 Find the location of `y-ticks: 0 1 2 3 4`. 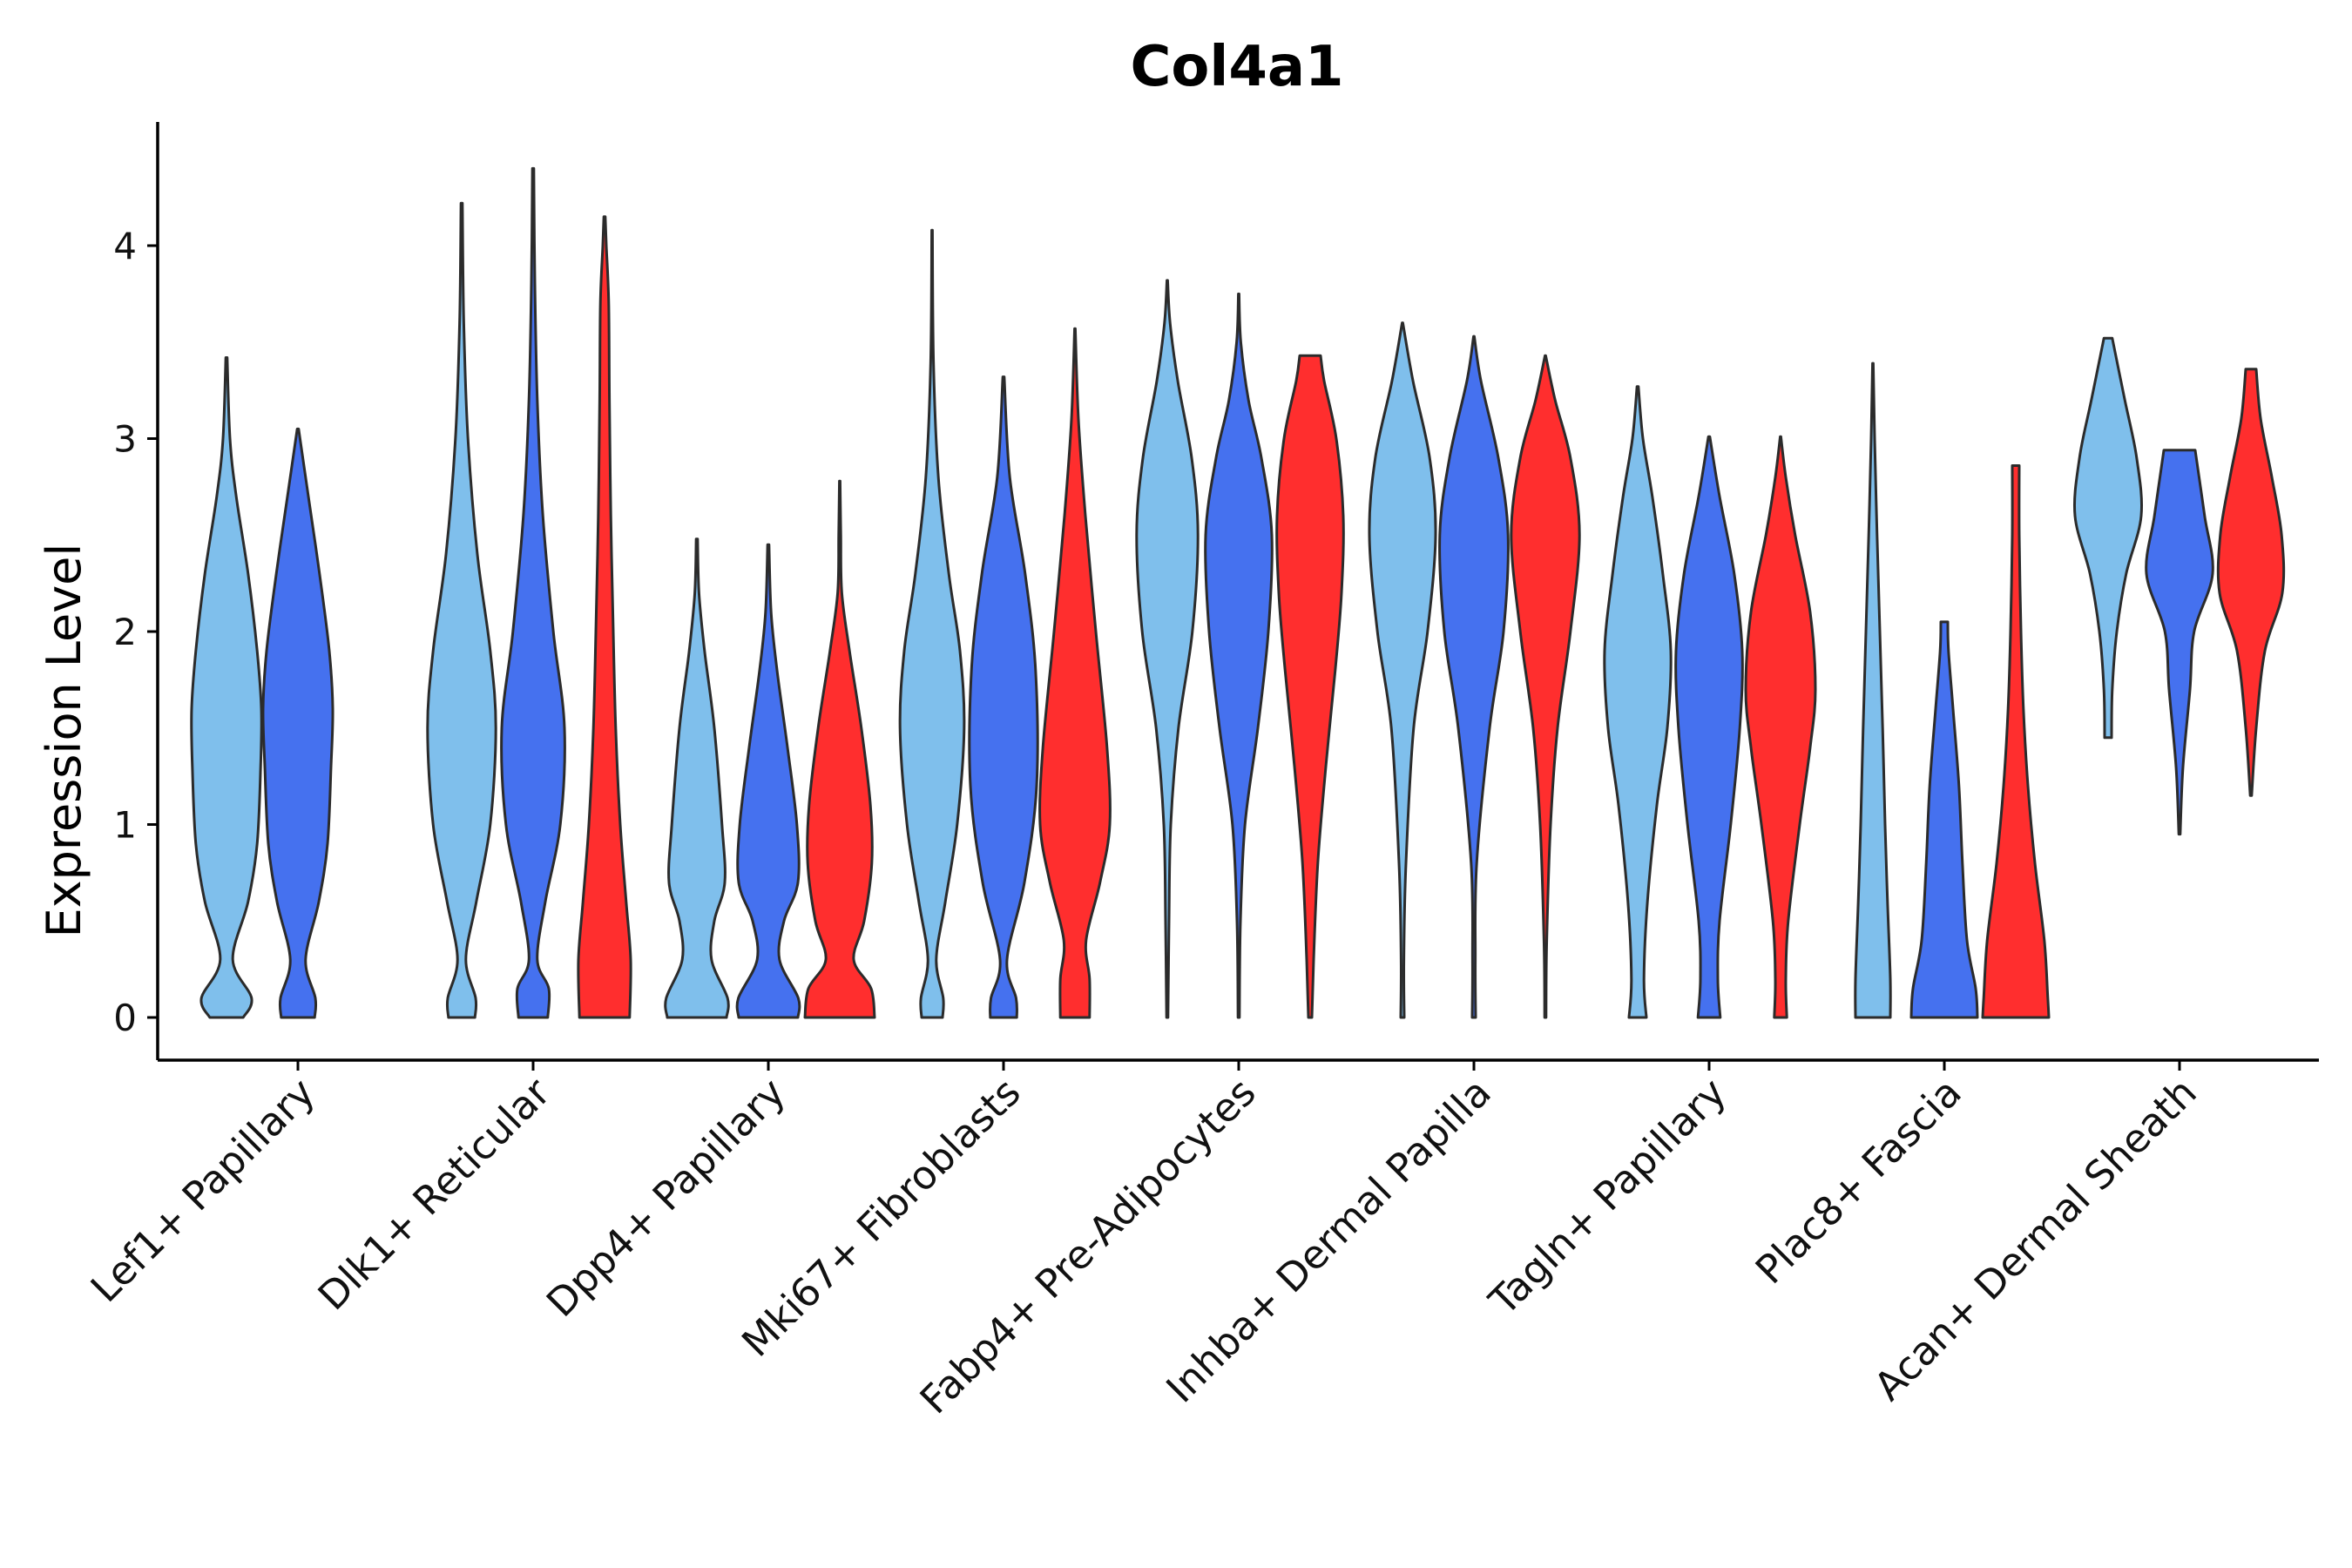

y-ticks: 0 1 2 3 4 is located at coordinates (135, 632).